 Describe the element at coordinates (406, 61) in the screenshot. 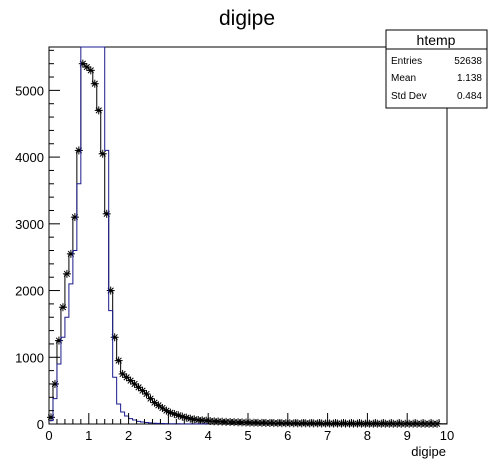

I see `stats-entries-label: Entries` at that location.